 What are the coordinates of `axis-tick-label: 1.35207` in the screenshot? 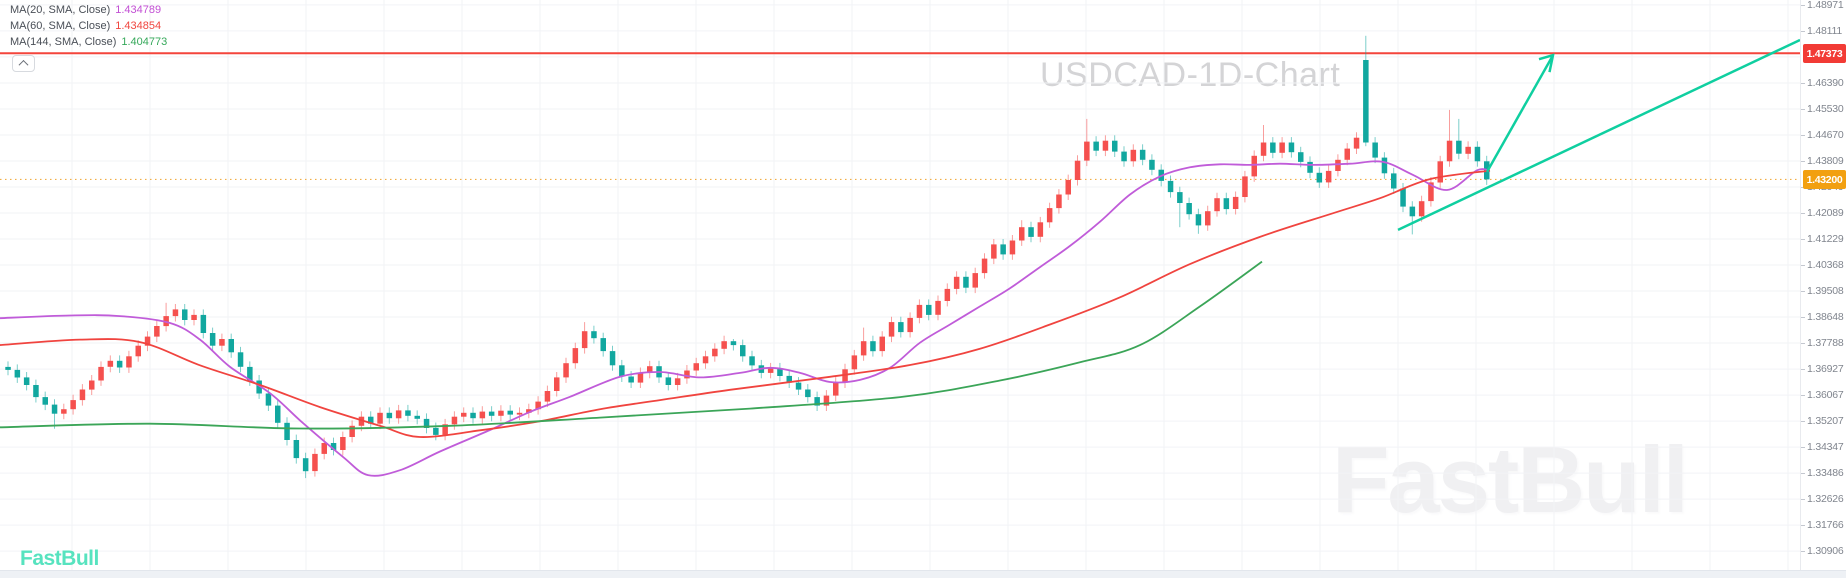 It's located at (1822, 421).